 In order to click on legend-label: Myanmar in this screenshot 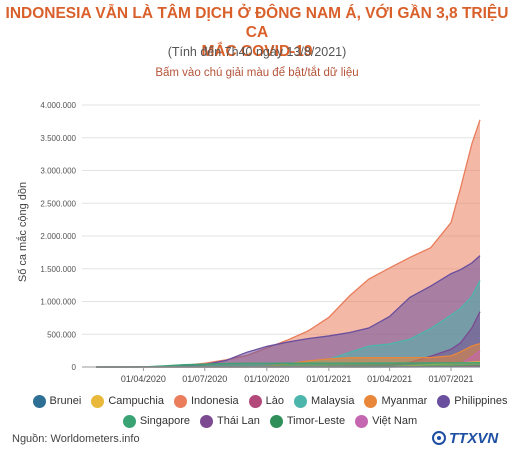, I will do `click(404, 401)`.